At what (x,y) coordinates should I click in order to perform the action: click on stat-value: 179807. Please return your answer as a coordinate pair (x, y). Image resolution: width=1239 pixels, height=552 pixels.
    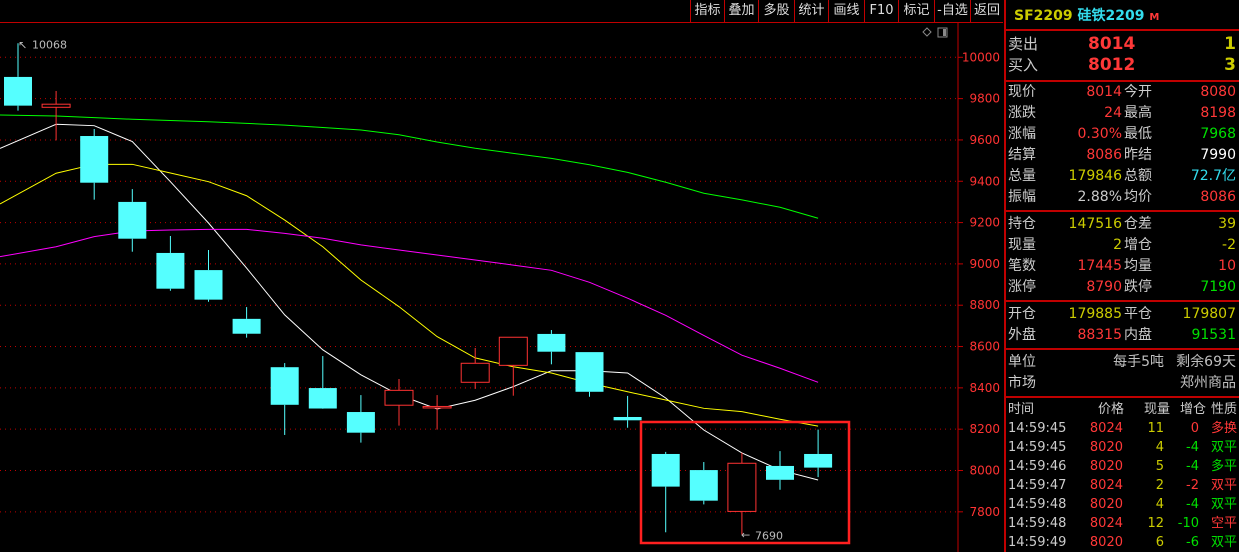
    Looking at the image, I should click on (1209, 314).